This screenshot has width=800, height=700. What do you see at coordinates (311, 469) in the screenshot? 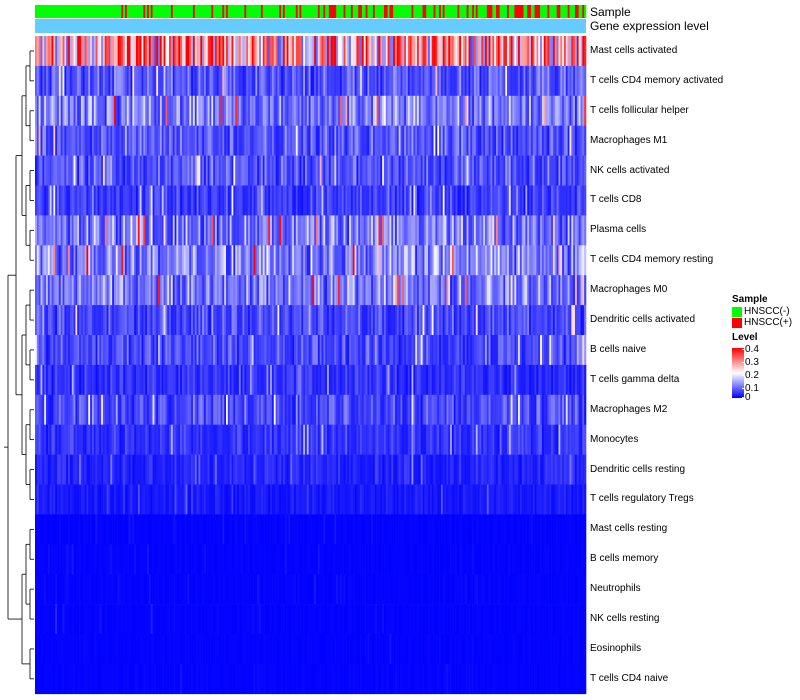
I see `heatmap-row` at bounding box center [311, 469].